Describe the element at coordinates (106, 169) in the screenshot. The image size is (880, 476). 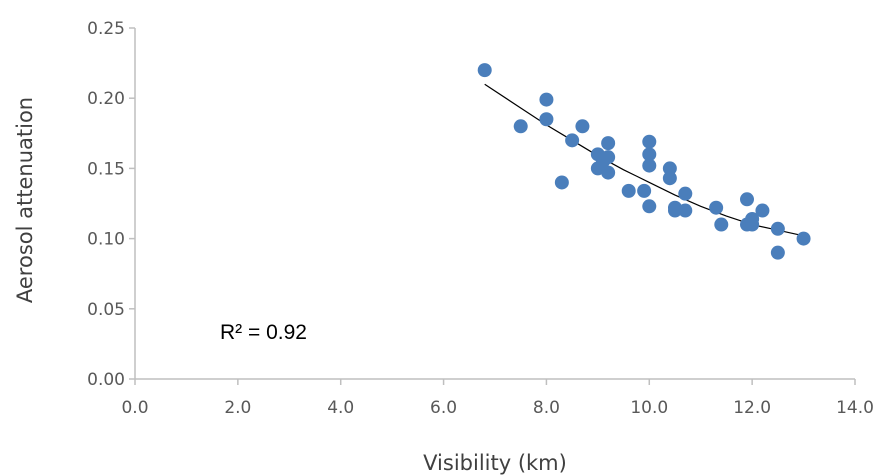
I see `y-tick-label: 0.15` at that location.